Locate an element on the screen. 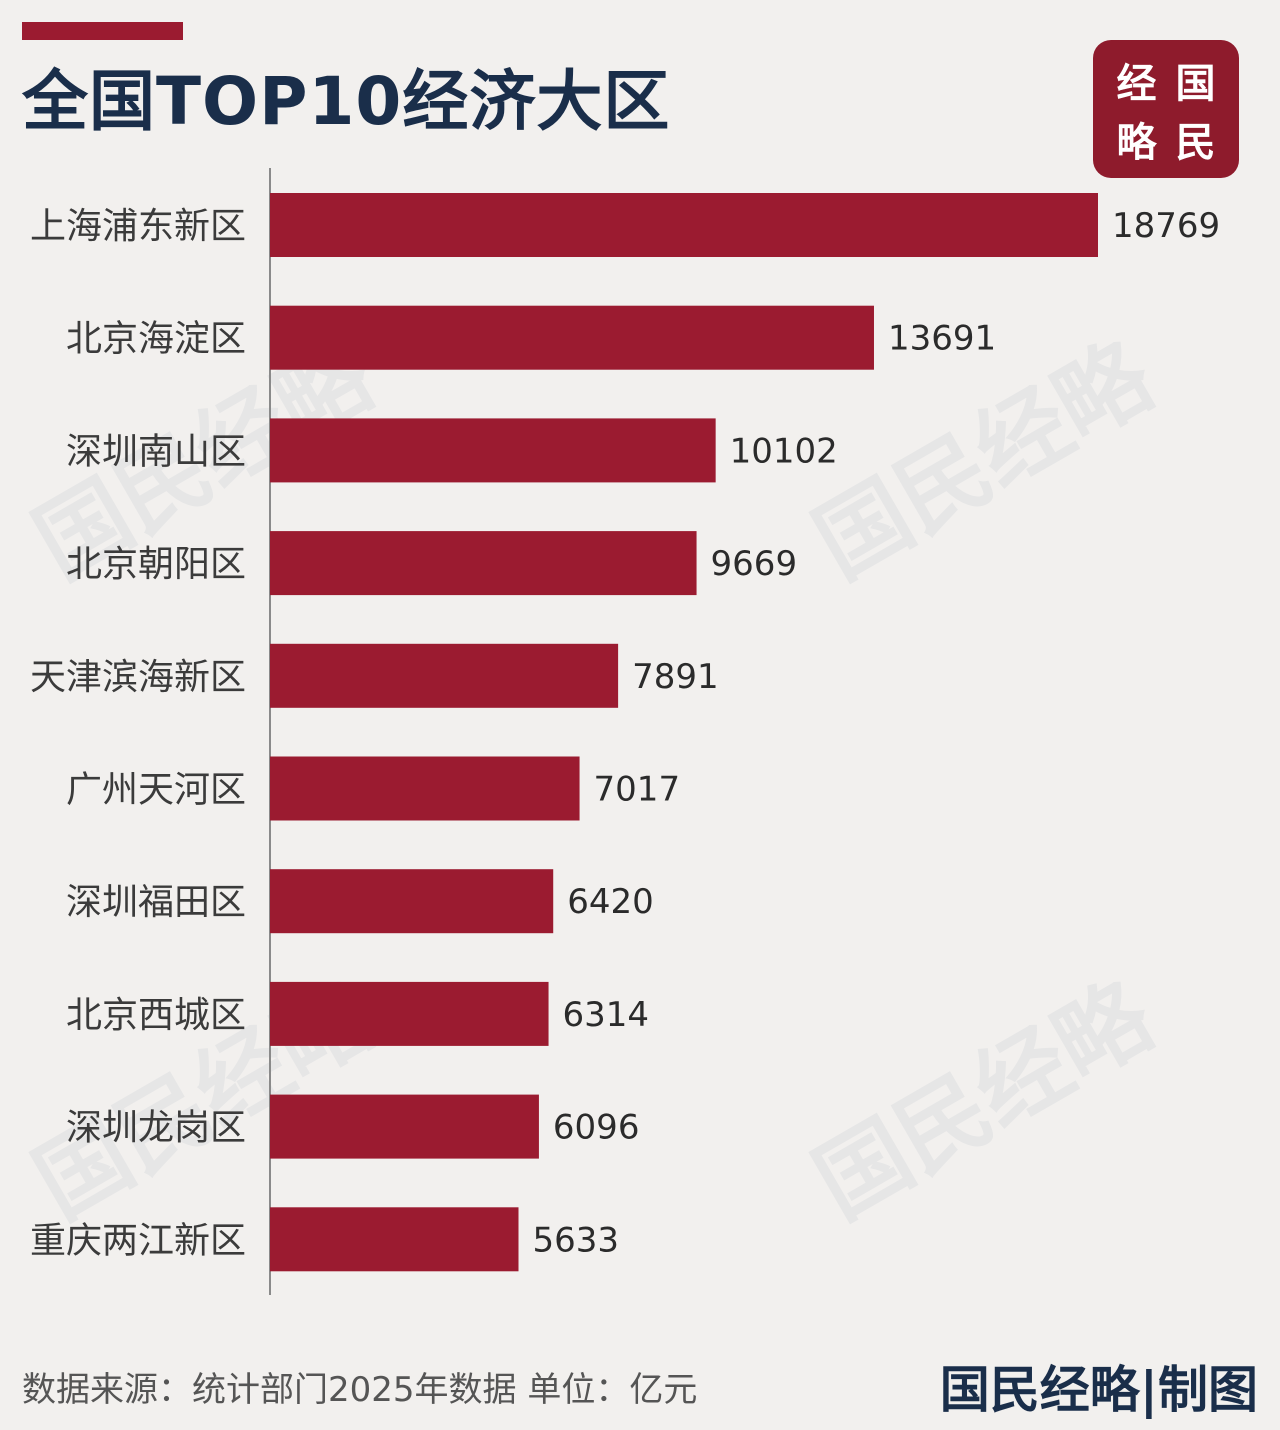 This screenshot has height=1430, width=1280. category-label: 深圳南山区 is located at coordinates (156, 451).